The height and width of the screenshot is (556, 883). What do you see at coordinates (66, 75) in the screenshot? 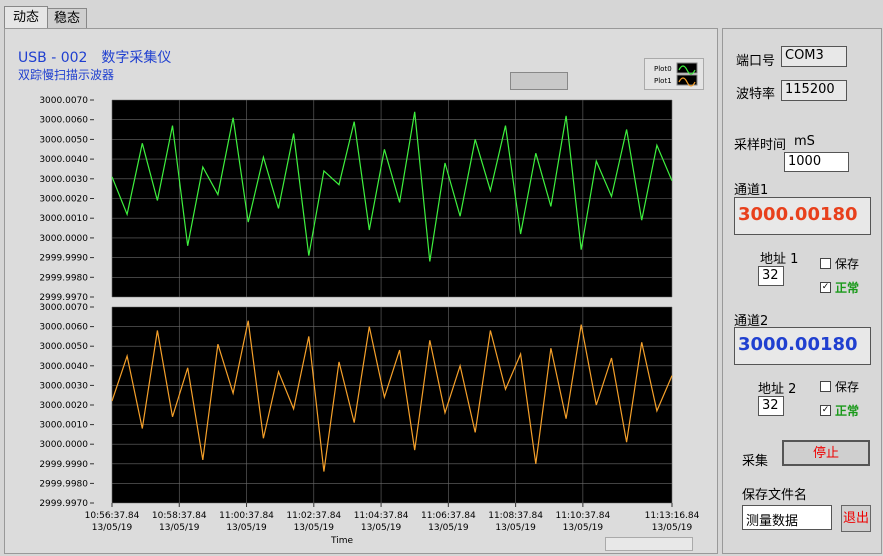
I see `subtitle: 双踪慢扫描示波器` at bounding box center [66, 75].